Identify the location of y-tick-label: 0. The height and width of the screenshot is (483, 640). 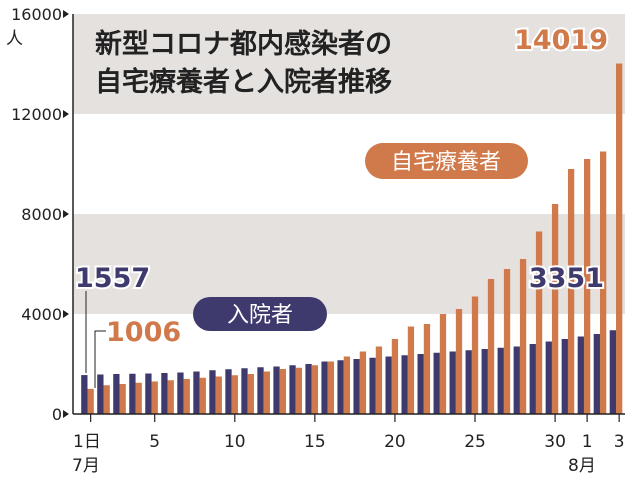
(57, 414).